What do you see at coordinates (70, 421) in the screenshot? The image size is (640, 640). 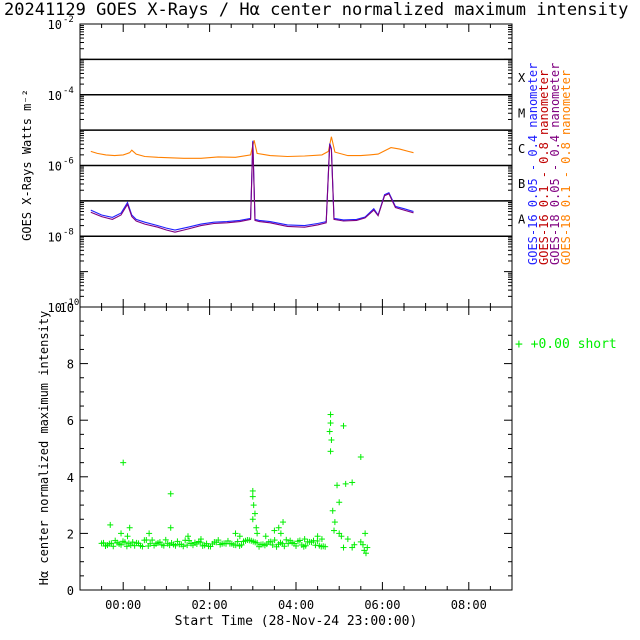 I see `halpha-tick-label: 6` at bounding box center [70, 421].